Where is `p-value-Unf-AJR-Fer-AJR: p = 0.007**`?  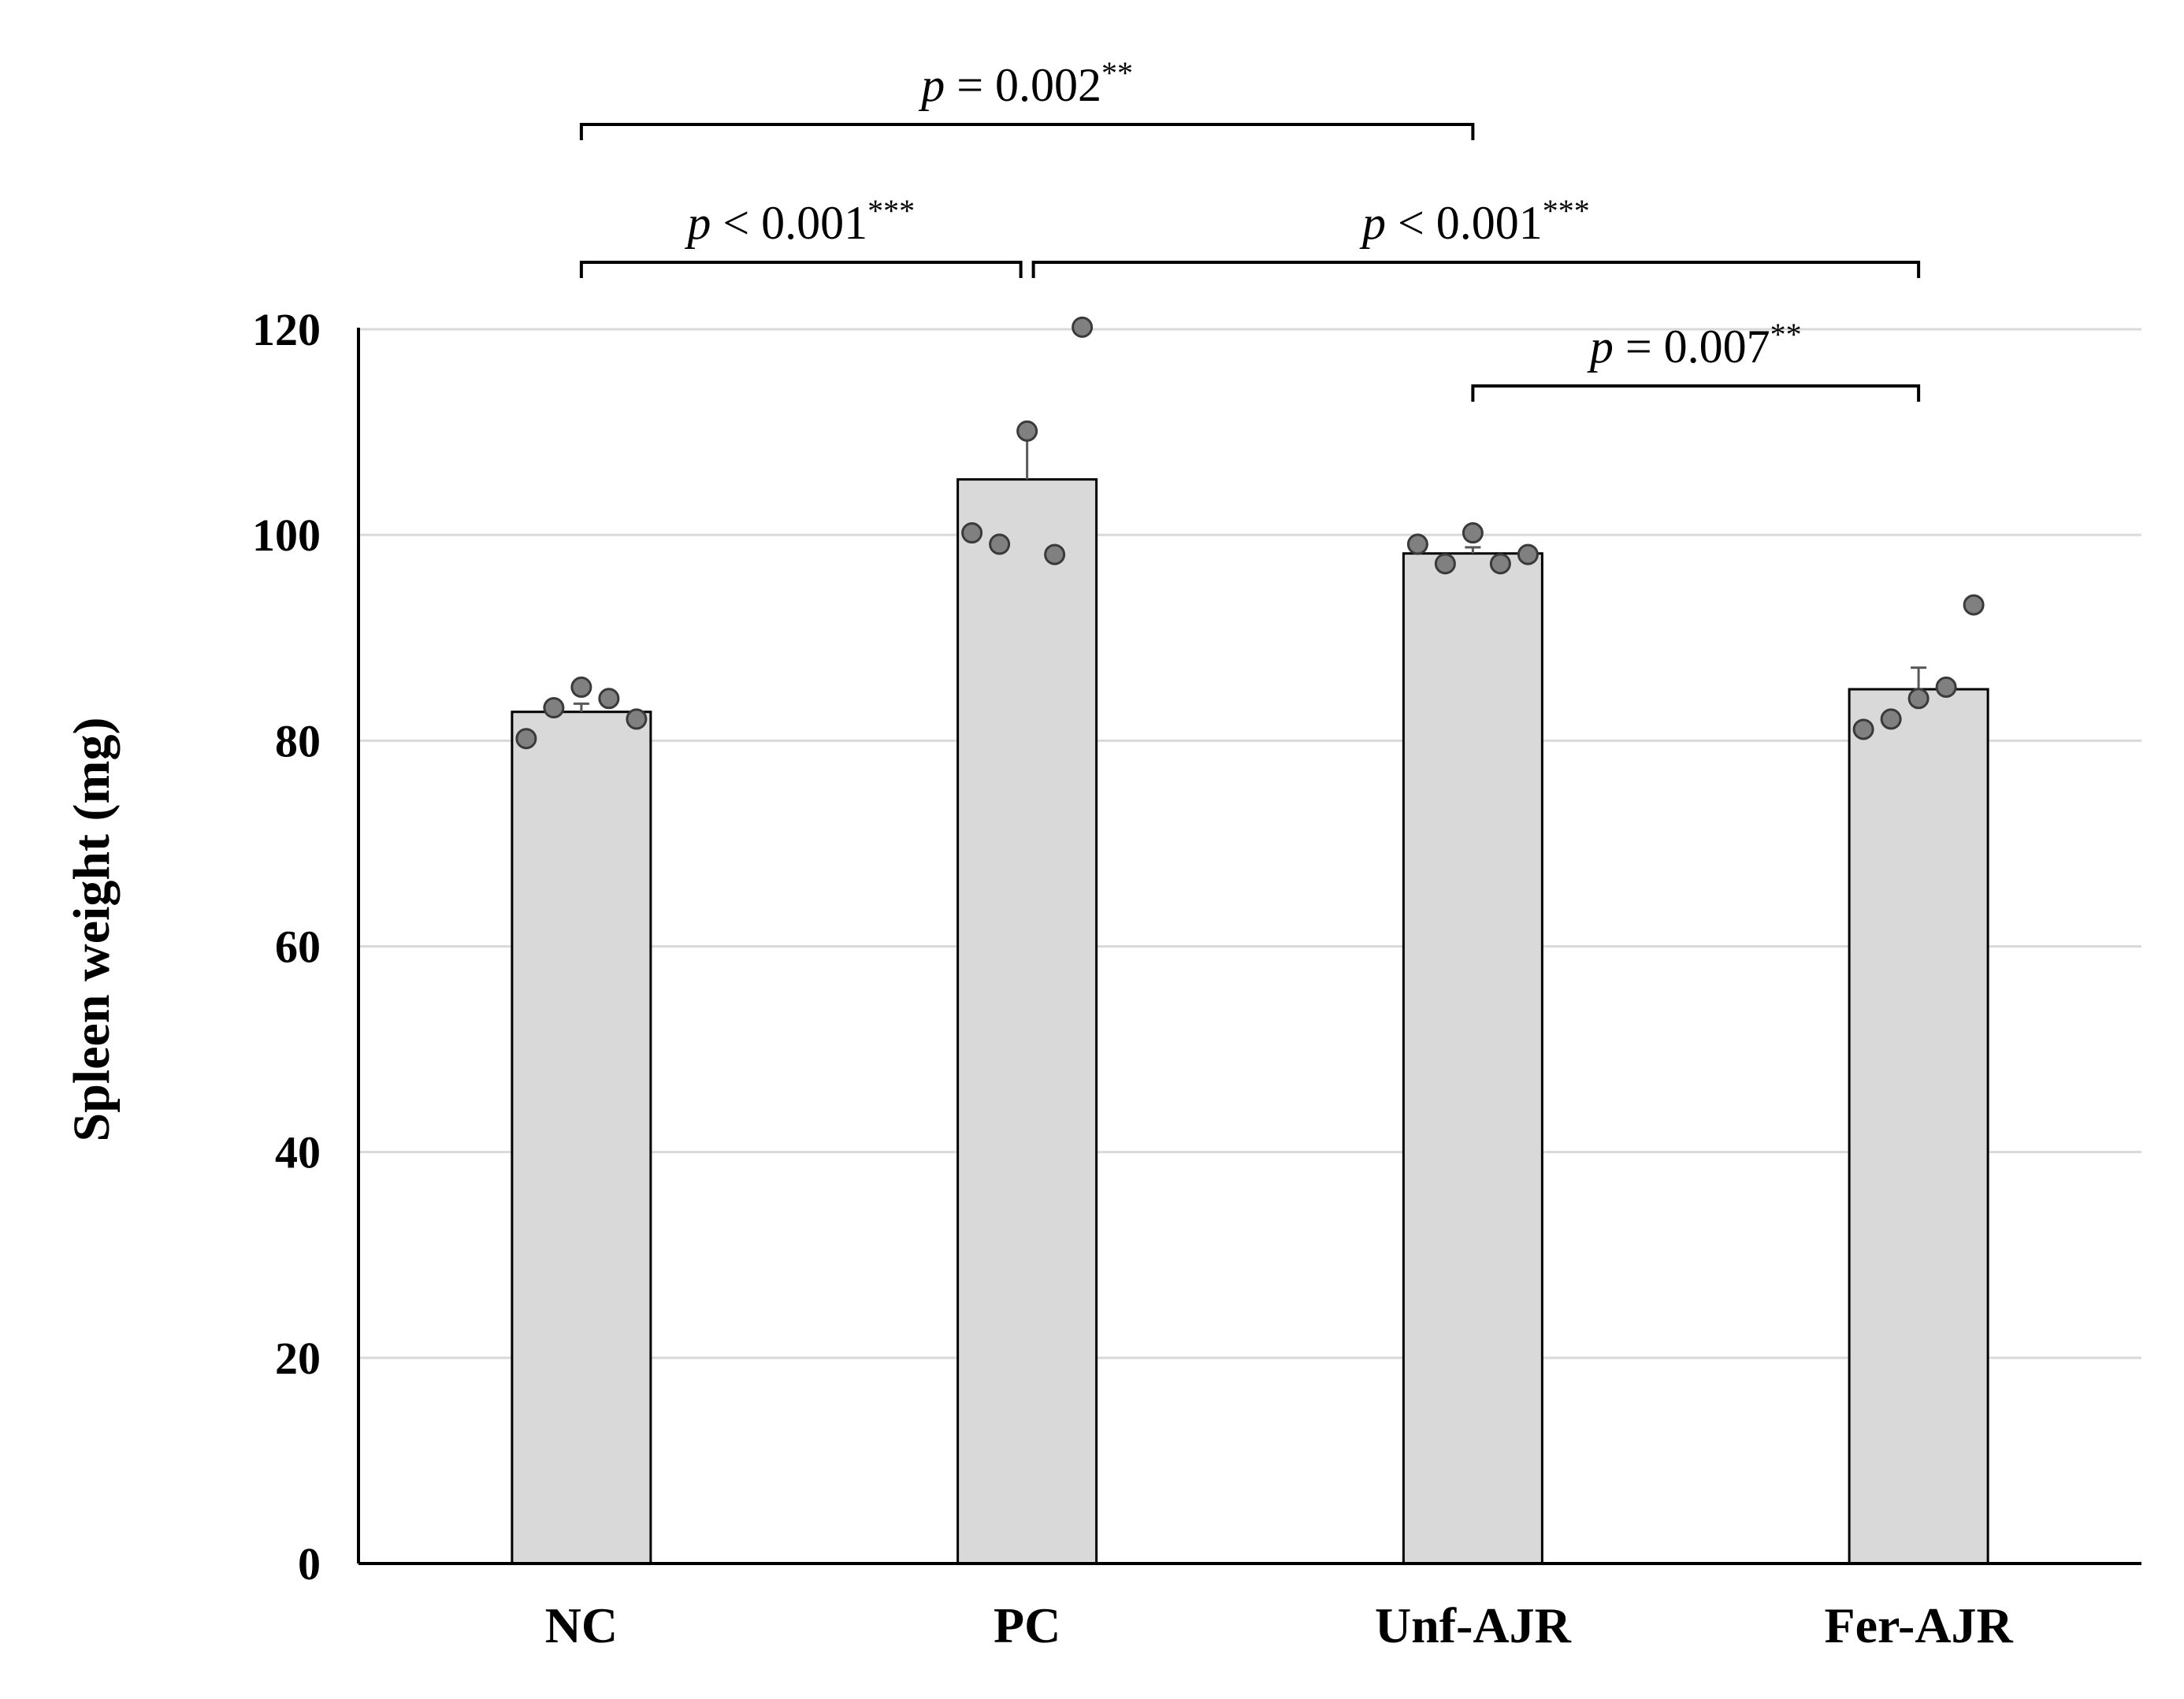
p-value-Unf-AJR-Fer-AJR: p = 0.007** is located at coordinates (1694, 345).